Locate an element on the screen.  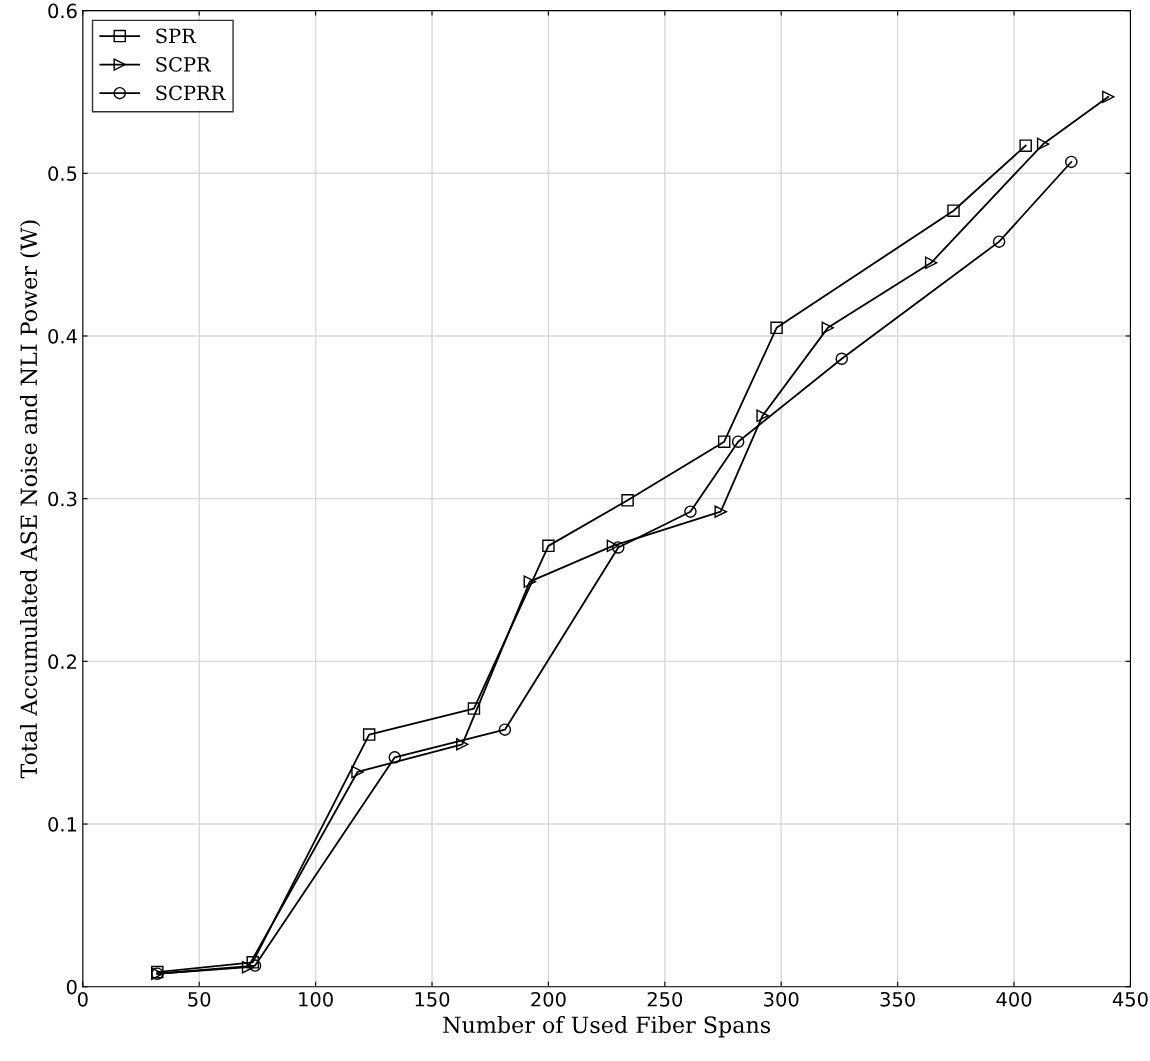
y-tick-label: 0.1 is located at coordinates (62, 824).